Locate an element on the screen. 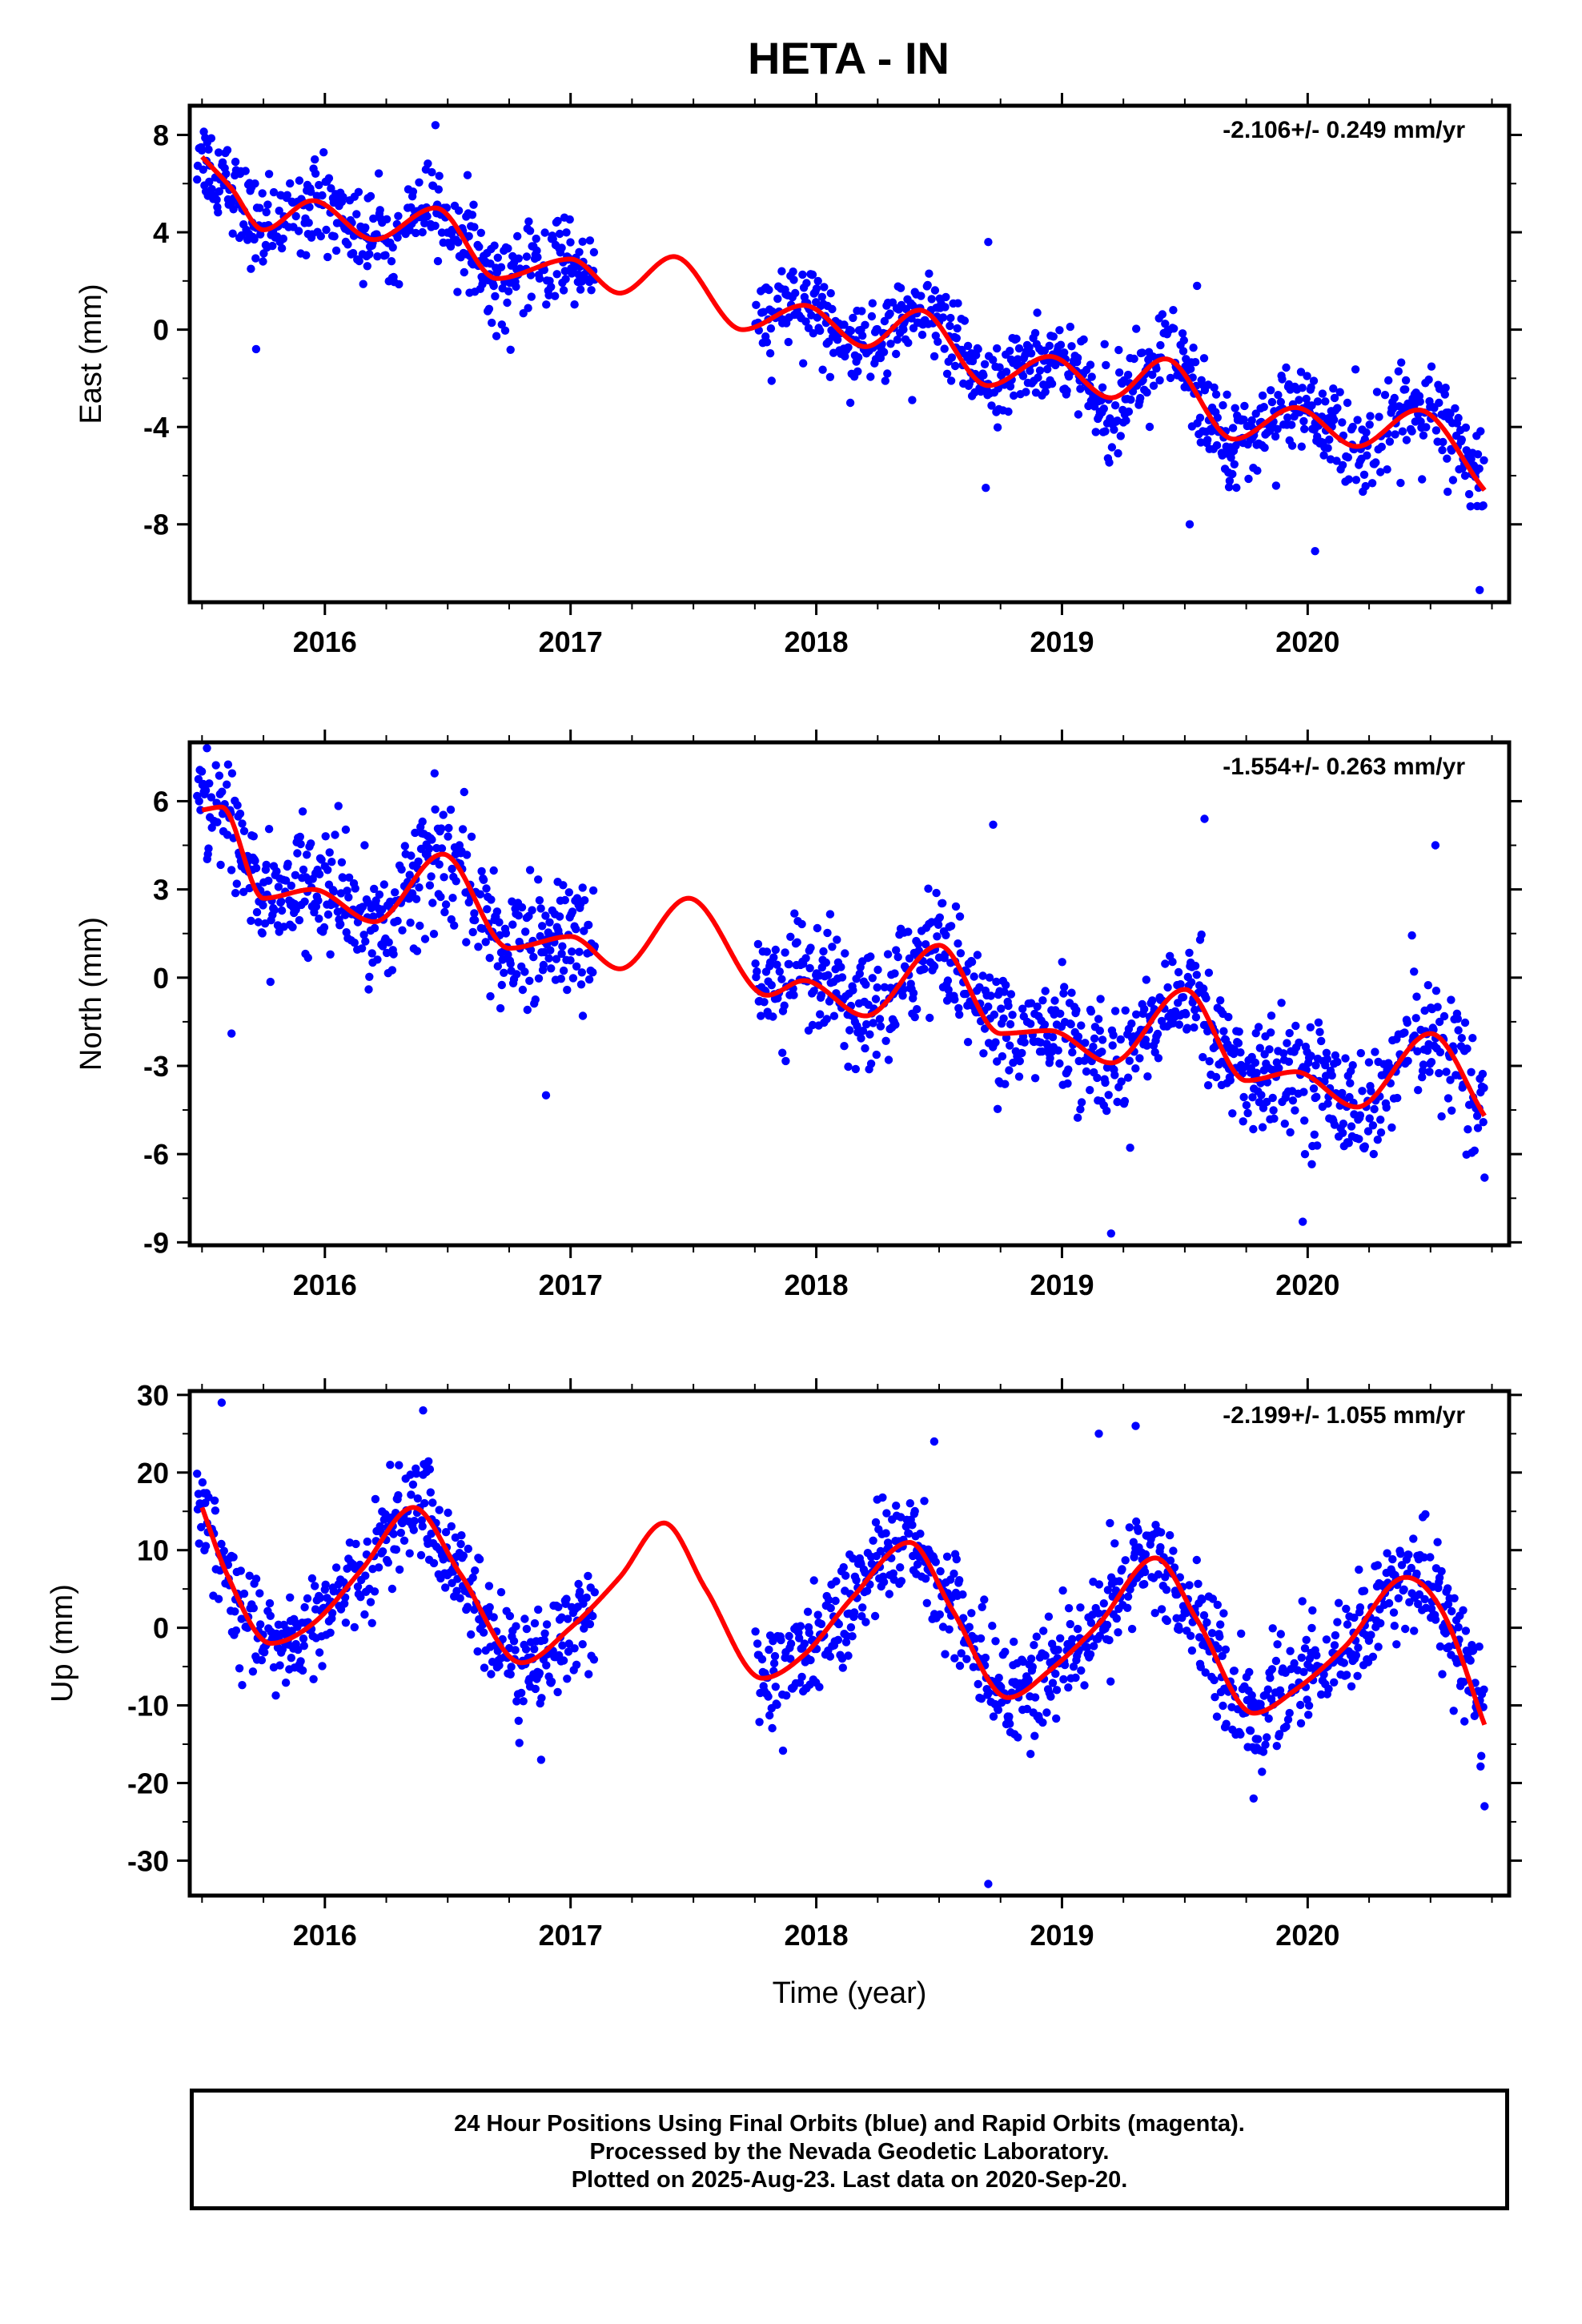 Image resolution: width=1582 pixels, height=2324 pixels. up-x-tick-label: 2017 is located at coordinates (571, 1936).